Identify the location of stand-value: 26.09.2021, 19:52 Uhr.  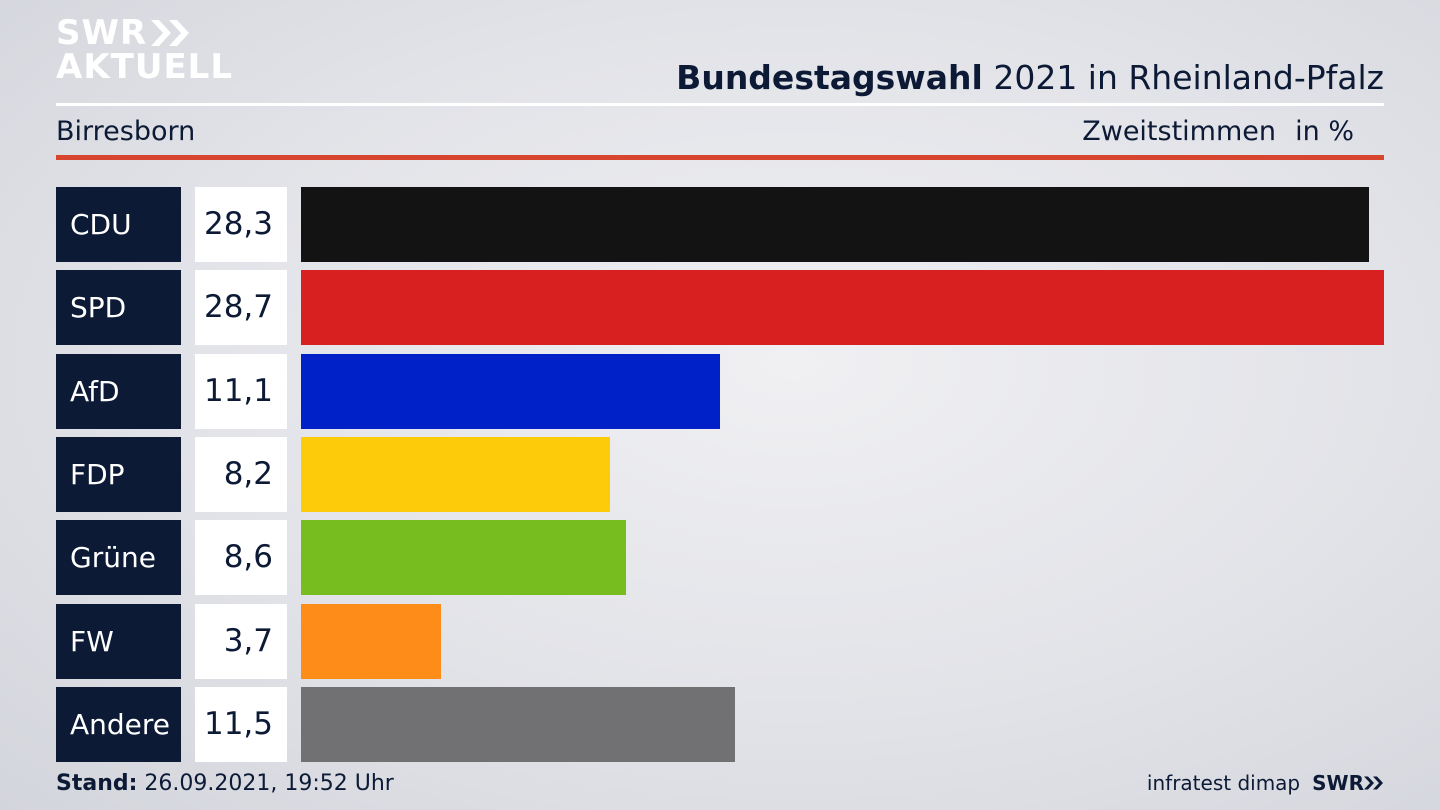
(269, 783).